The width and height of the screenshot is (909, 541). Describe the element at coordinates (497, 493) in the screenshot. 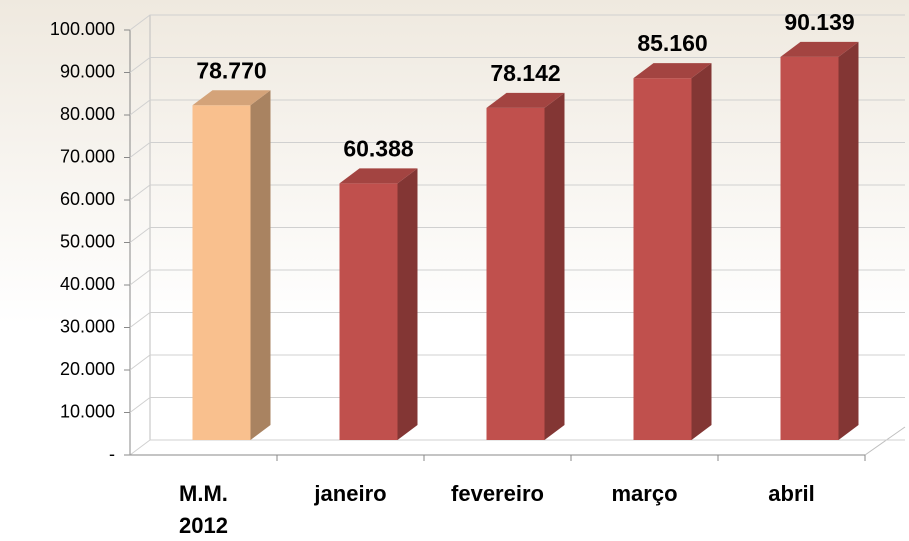

I see `x-tick-label: fevereiro` at that location.